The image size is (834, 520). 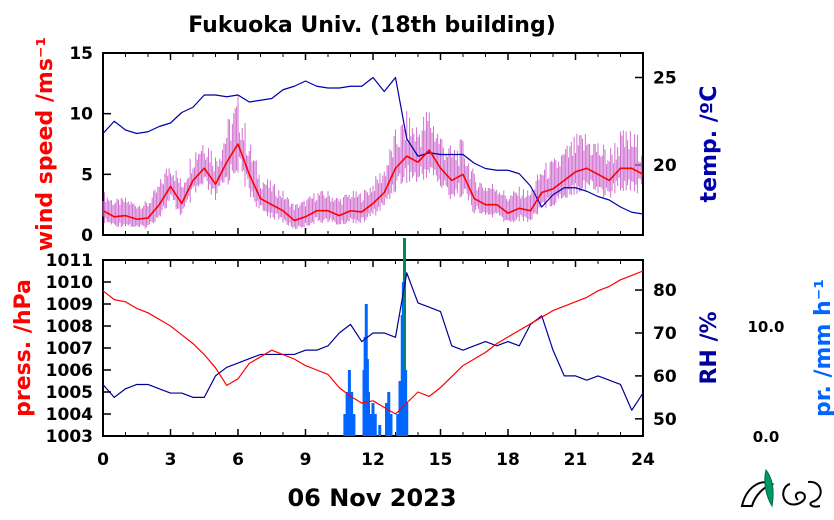 What do you see at coordinates (665, 79) in the screenshot?
I see `temp-y-tick-label: 25` at bounding box center [665, 79].